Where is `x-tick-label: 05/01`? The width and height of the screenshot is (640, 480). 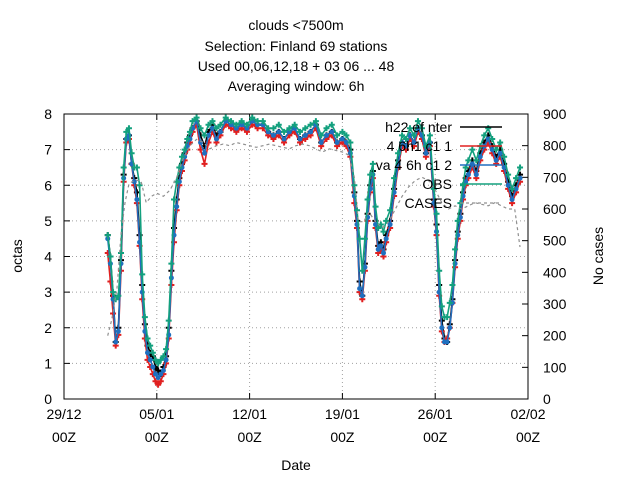 x-tick-label: 05/01 is located at coordinates (156, 414).